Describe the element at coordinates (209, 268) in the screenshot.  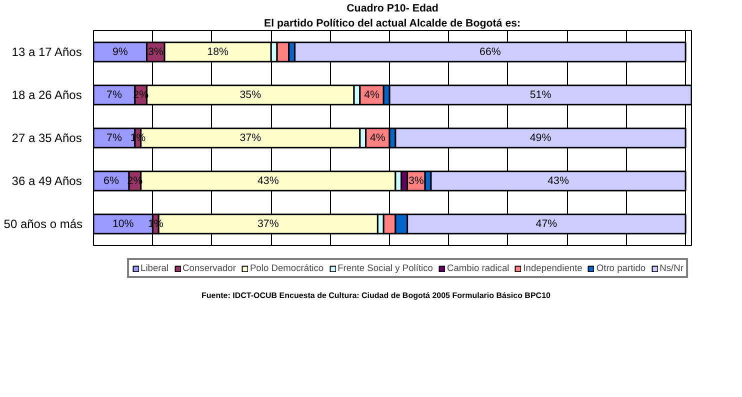
I see `legend-label: Conservador` at that location.